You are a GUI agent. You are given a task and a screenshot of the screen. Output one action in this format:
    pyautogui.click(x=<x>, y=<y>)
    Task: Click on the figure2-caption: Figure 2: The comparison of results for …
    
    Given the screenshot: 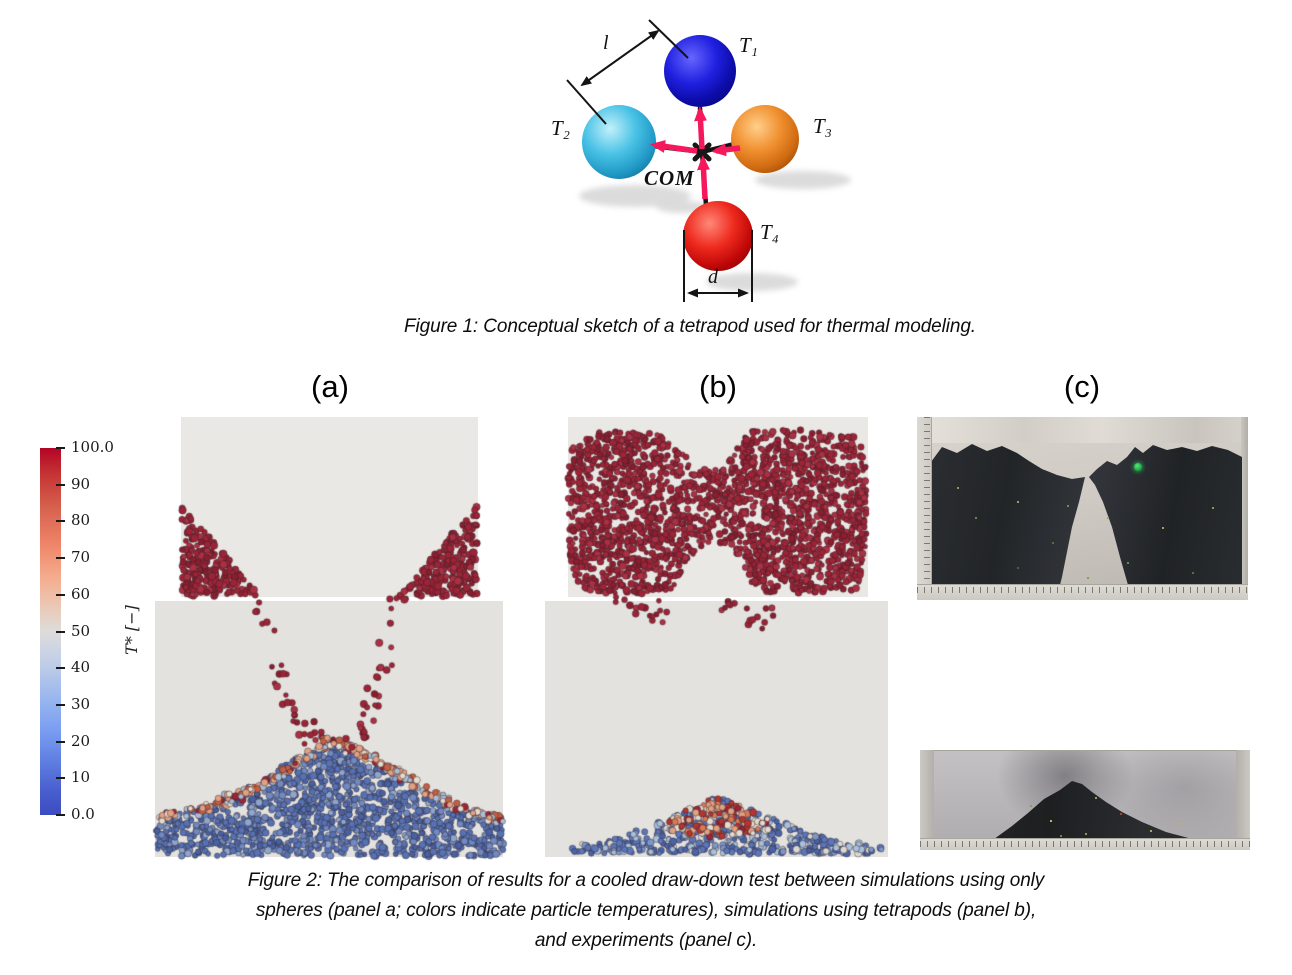 What is the action you would take?
    pyautogui.click(x=646, y=911)
    